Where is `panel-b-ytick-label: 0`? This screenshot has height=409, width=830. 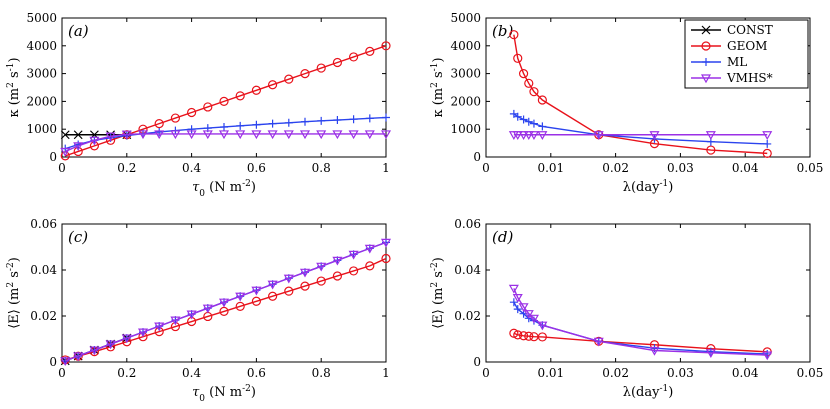
panel-b-ytick-label: 0 is located at coordinates (477, 157).